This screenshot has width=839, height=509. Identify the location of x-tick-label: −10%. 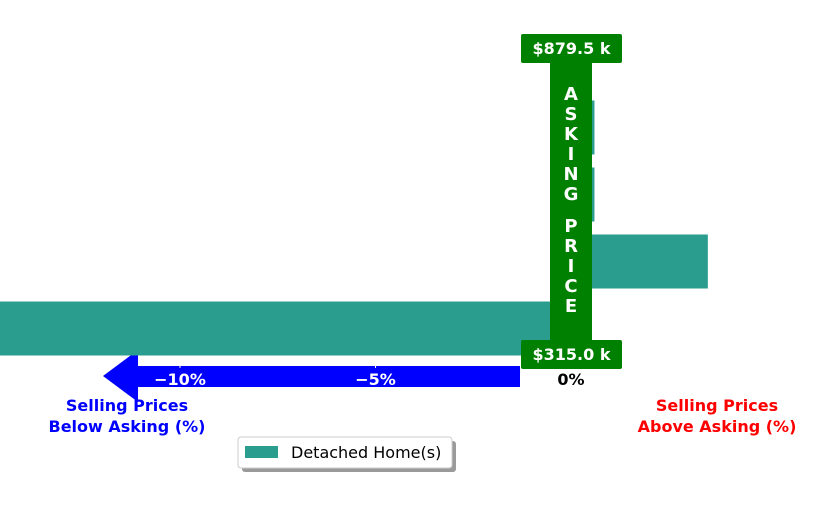
(180, 379).